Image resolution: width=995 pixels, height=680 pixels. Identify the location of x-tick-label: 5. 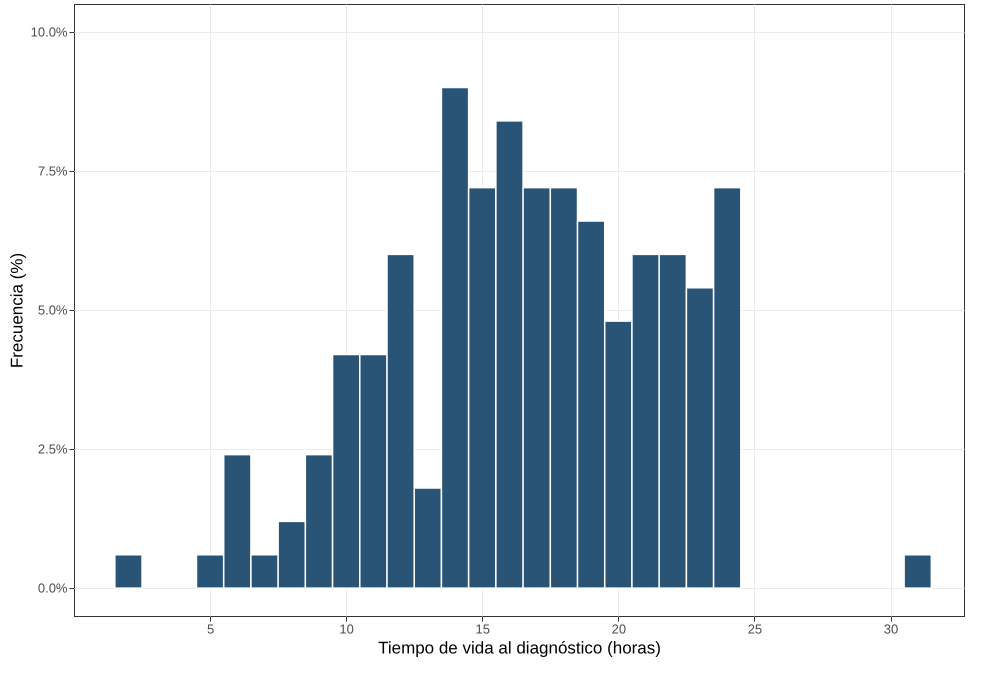
(210, 629).